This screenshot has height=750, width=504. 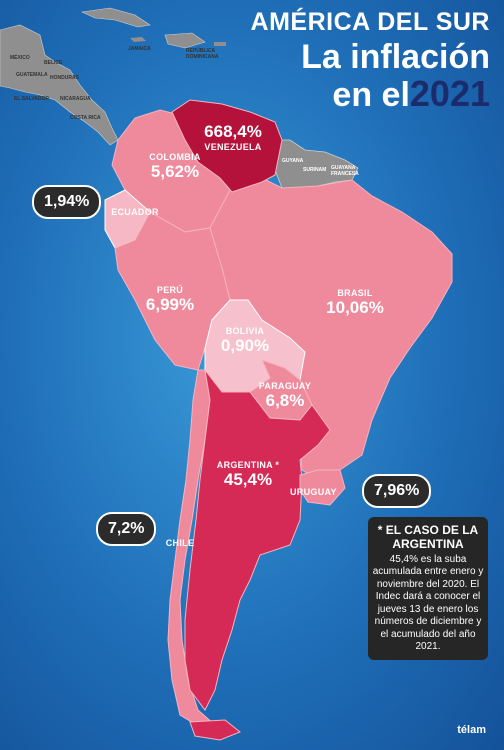 What do you see at coordinates (170, 290) in the screenshot?
I see `peru-name: PERÚ` at bounding box center [170, 290].